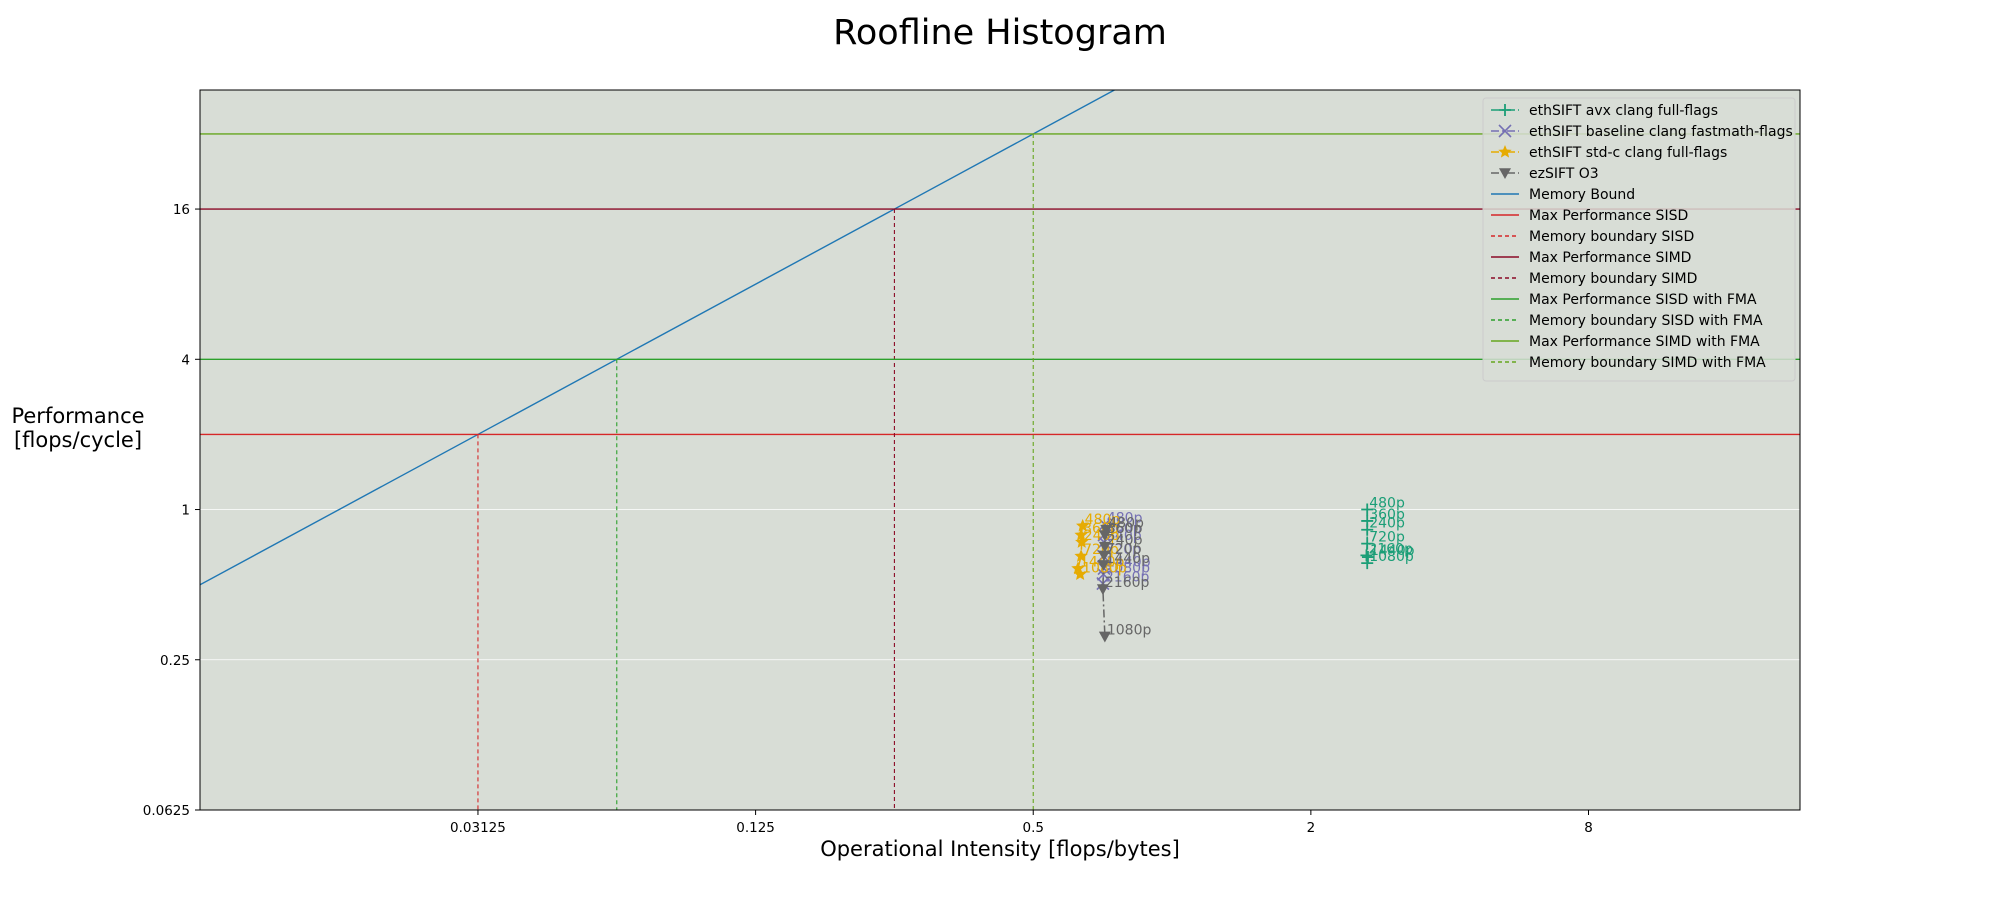 This screenshot has width=2000, height=900. What do you see at coordinates (1582, 195) in the screenshot?
I see `legend-label-4: Memory Bound` at bounding box center [1582, 195].